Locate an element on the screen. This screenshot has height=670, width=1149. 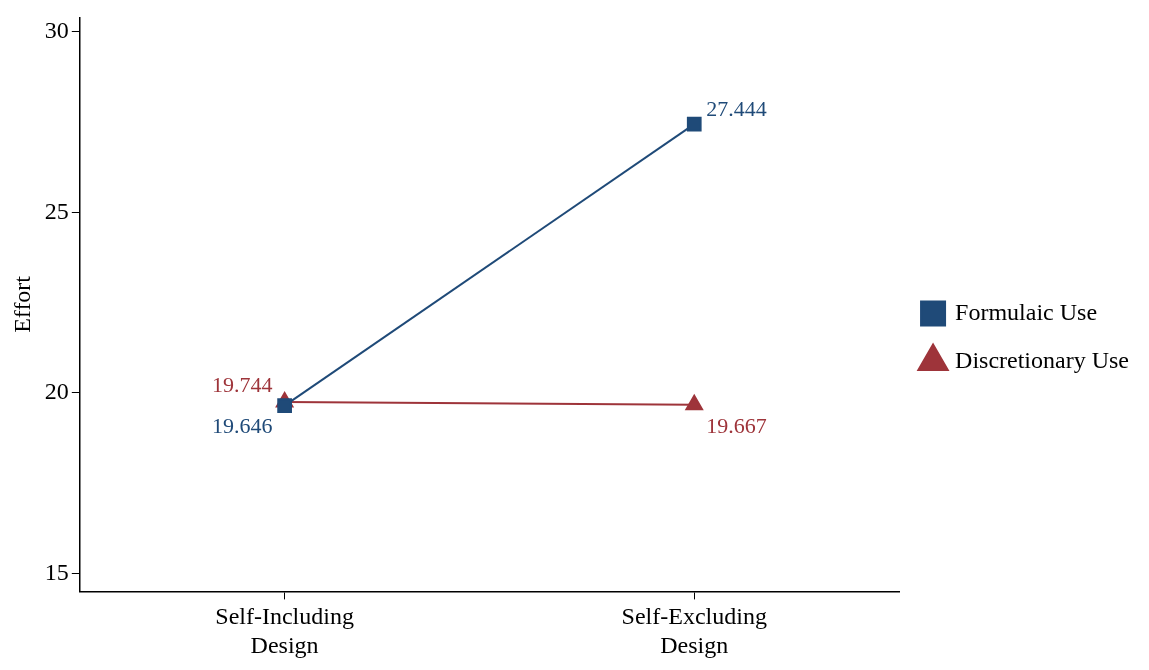
y-axis-title: Effort is located at coordinates (21, 304).